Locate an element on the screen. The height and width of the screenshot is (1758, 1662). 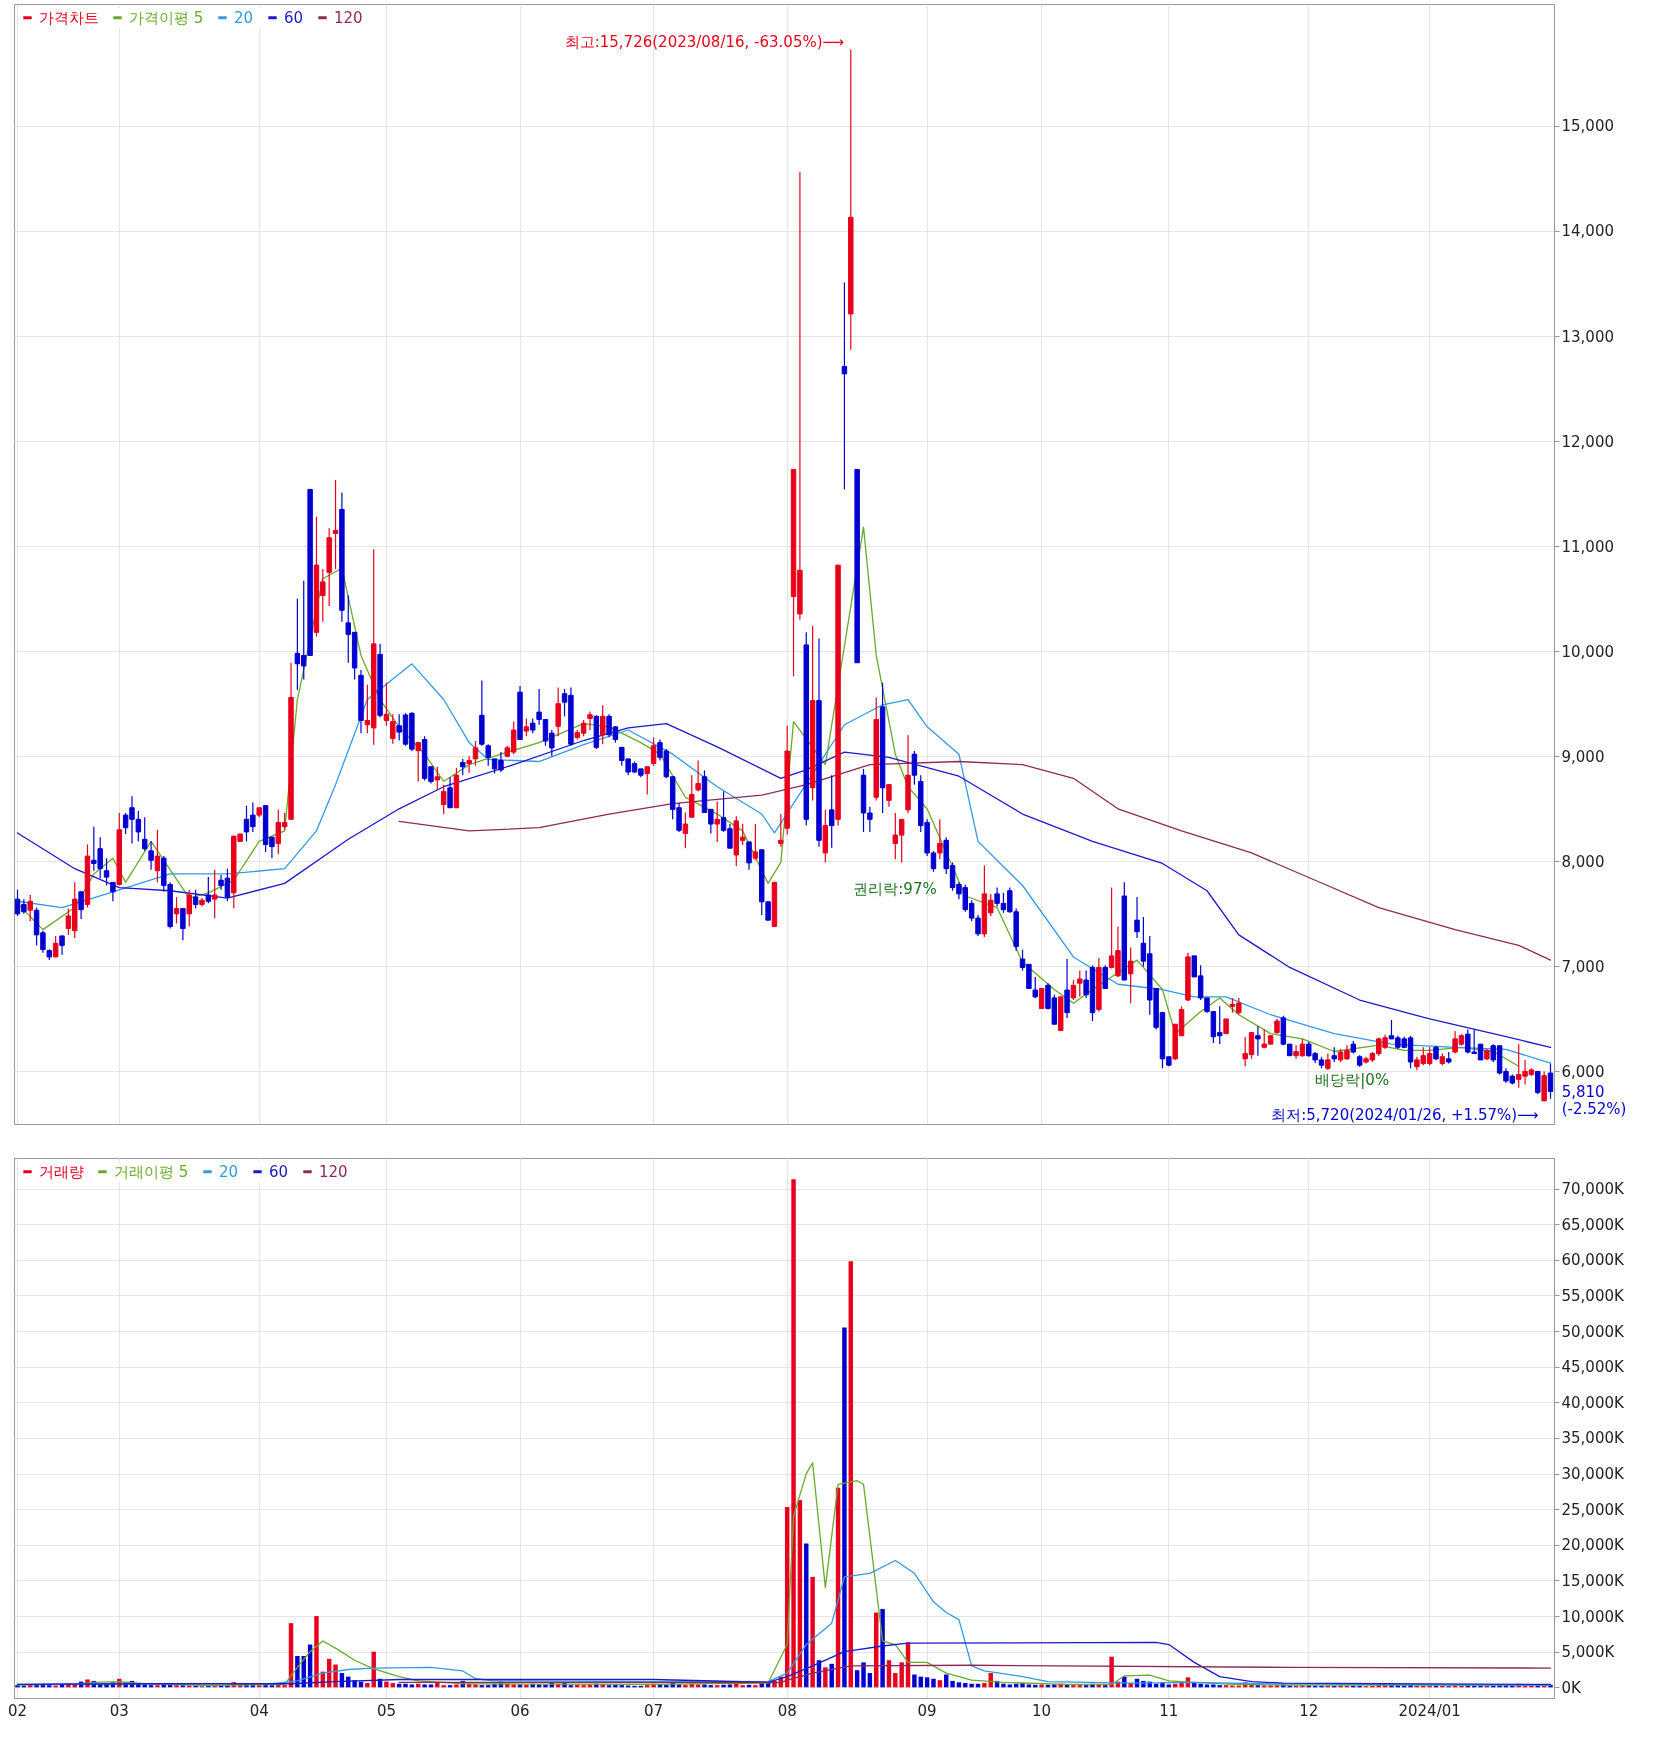
annotation: 배당락|0% is located at coordinates (1352, 1079).